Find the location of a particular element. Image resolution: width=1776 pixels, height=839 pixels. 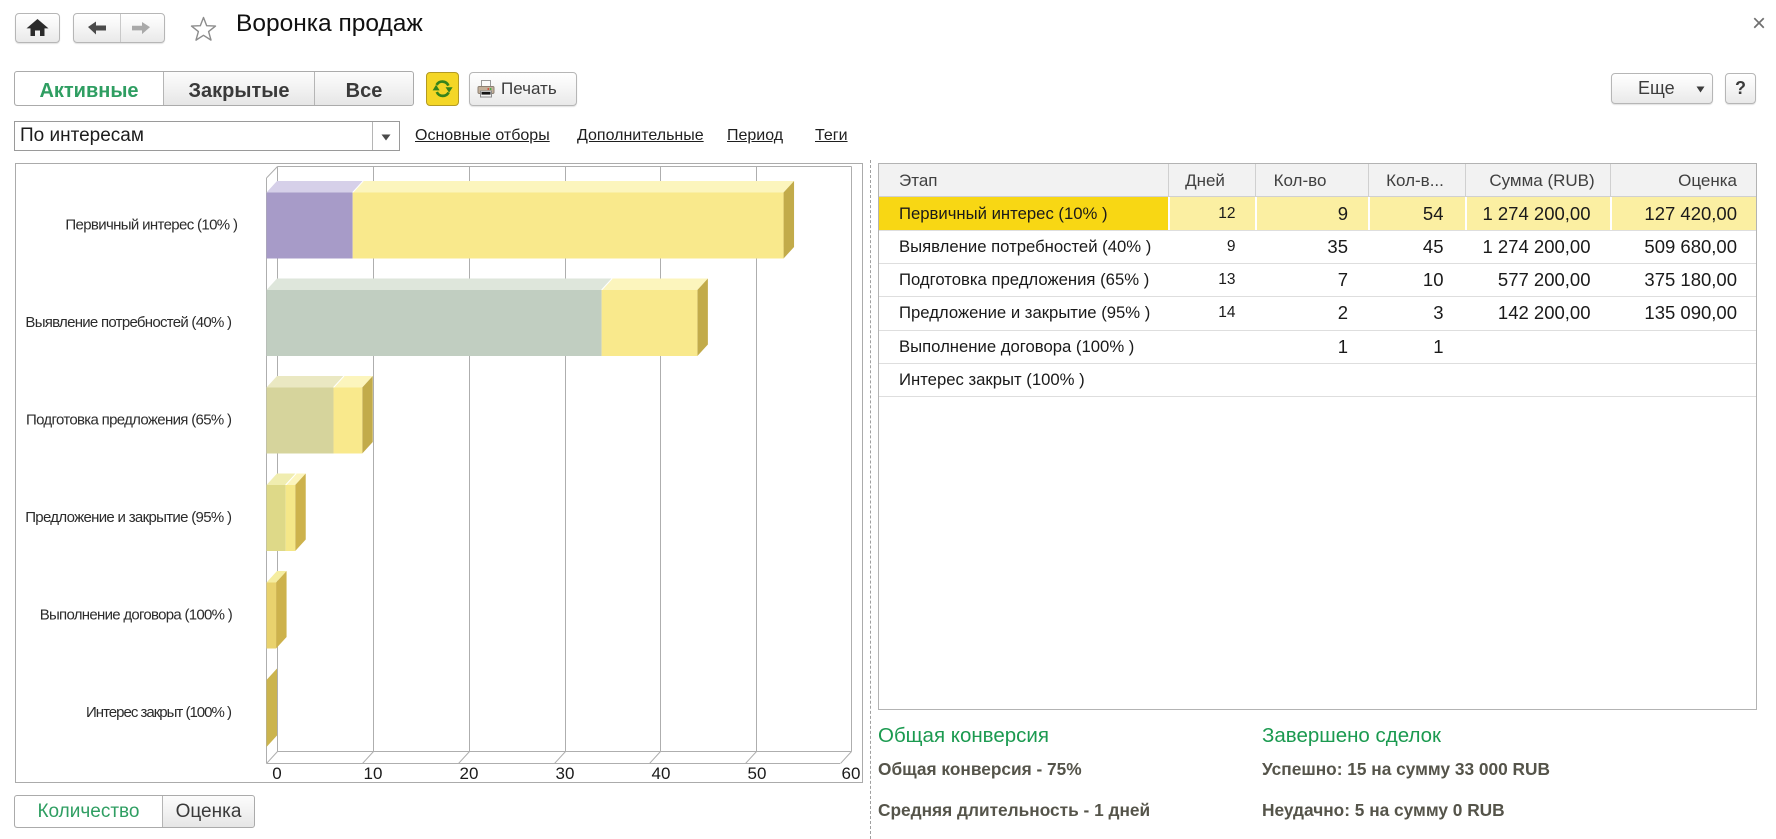

svg-text: 40 is located at coordinates (661, 773).